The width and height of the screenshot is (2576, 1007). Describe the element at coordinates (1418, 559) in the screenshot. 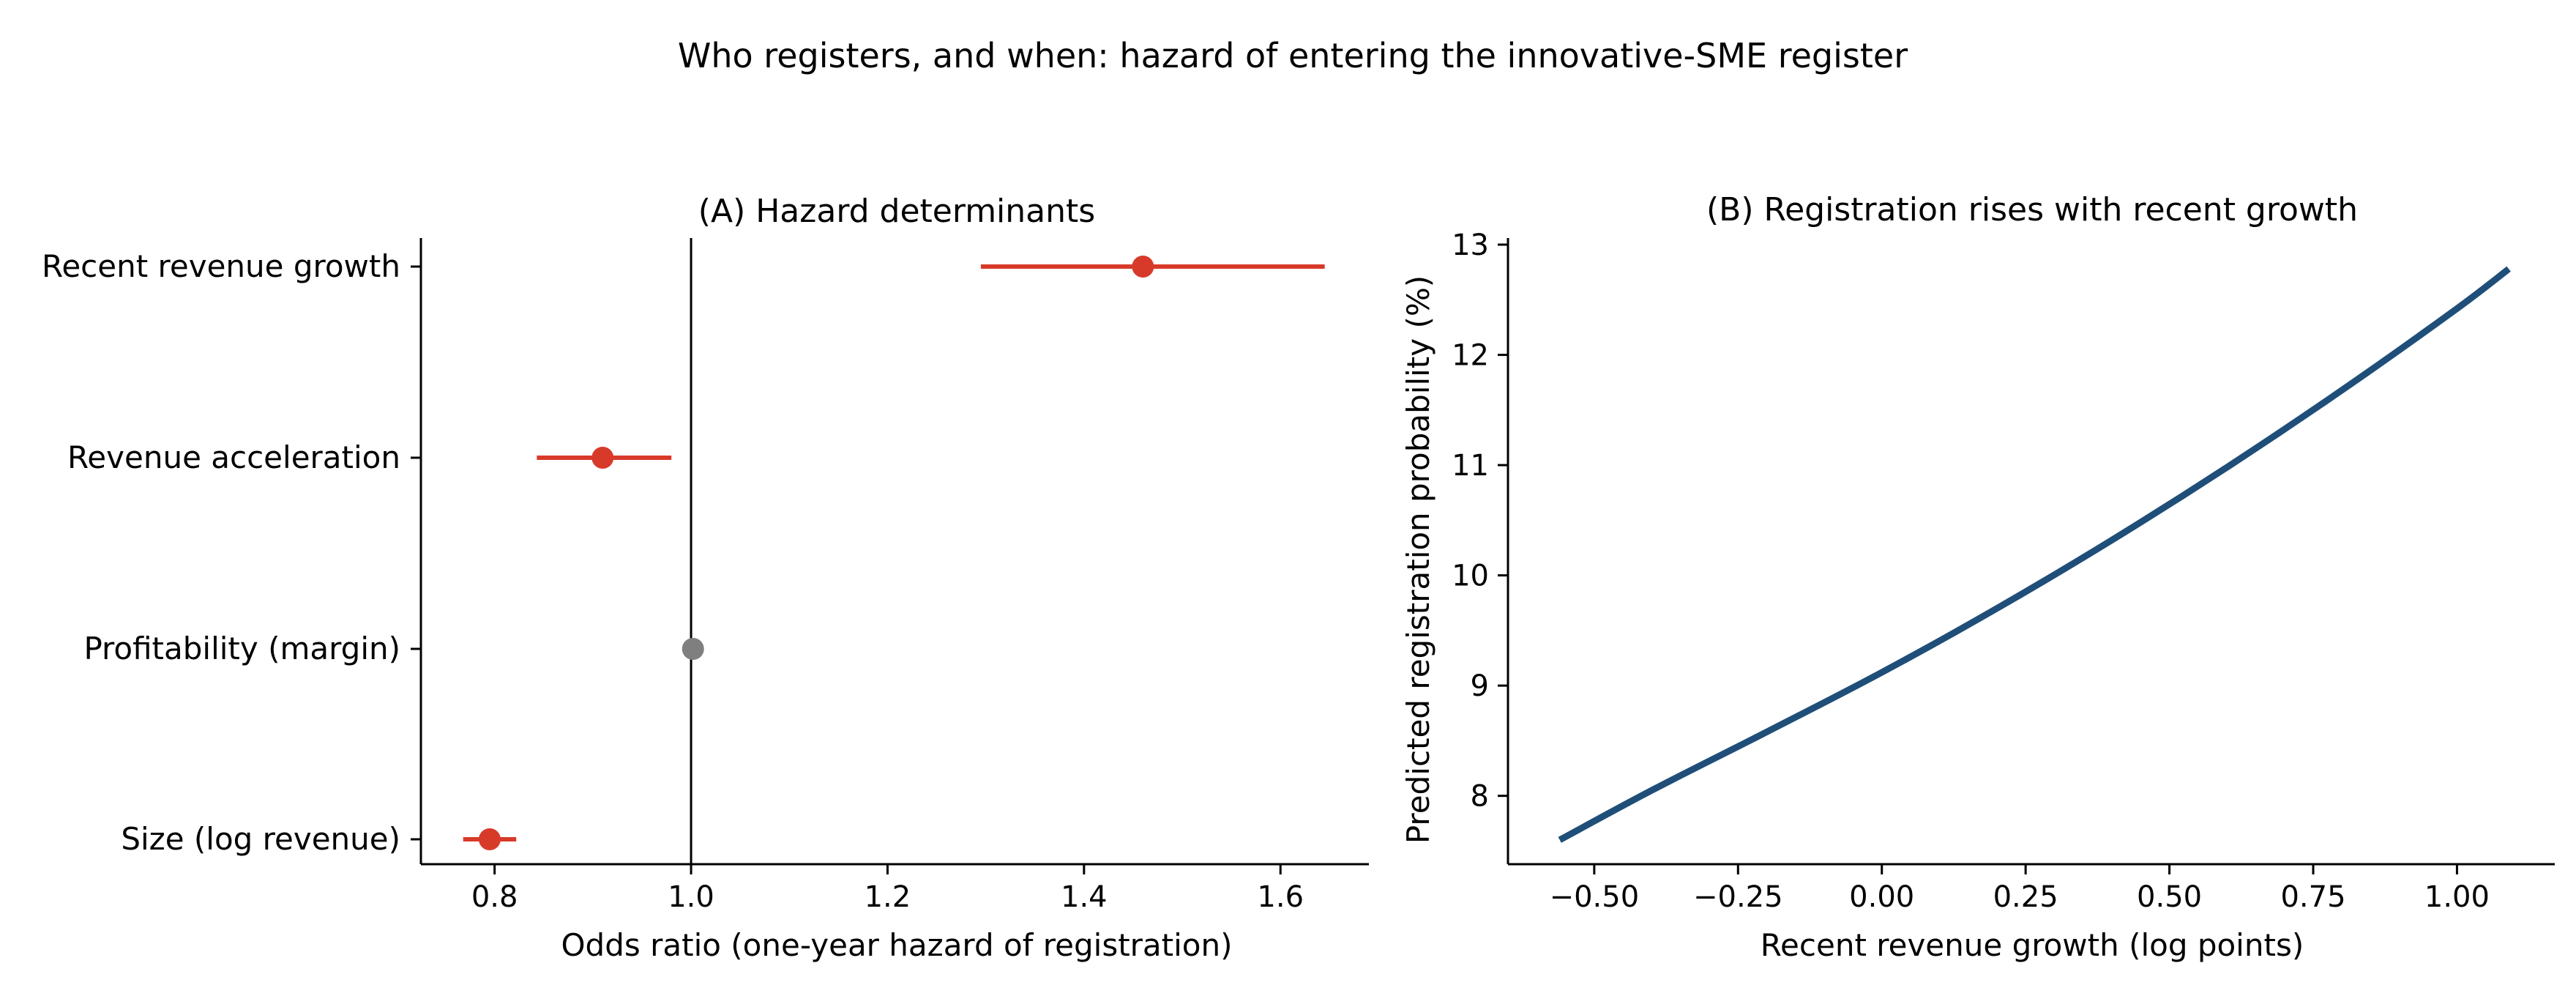

I see `panel-b-ylabel: Predicted registration probability (%)` at that location.